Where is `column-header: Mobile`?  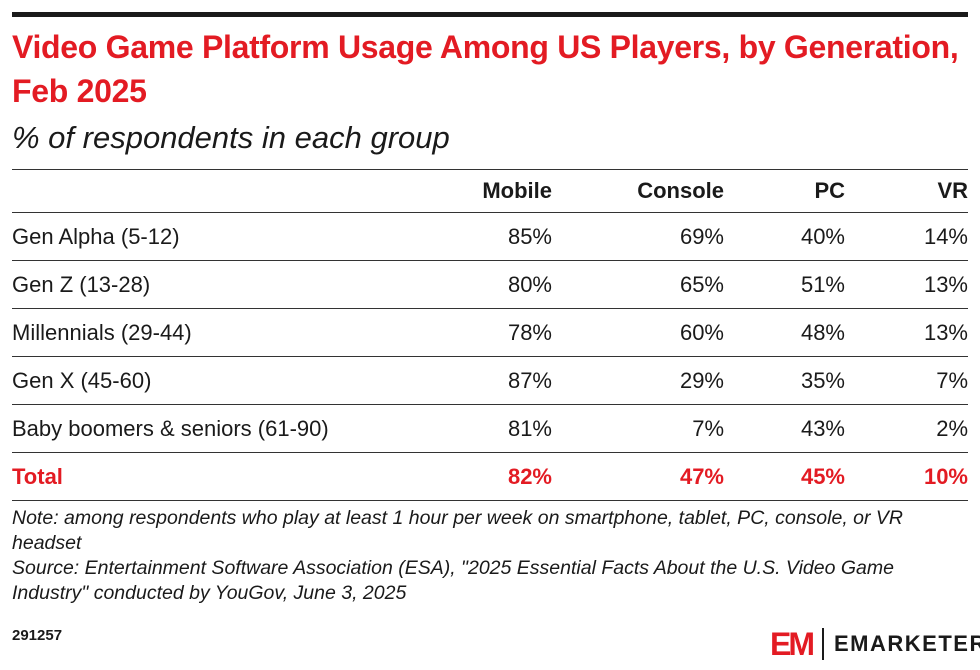
column-header: Mobile is located at coordinates (492, 191).